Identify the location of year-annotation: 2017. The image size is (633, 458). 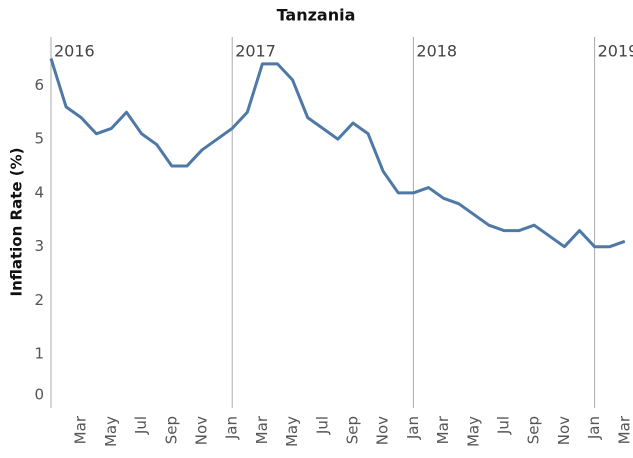
(255, 51).